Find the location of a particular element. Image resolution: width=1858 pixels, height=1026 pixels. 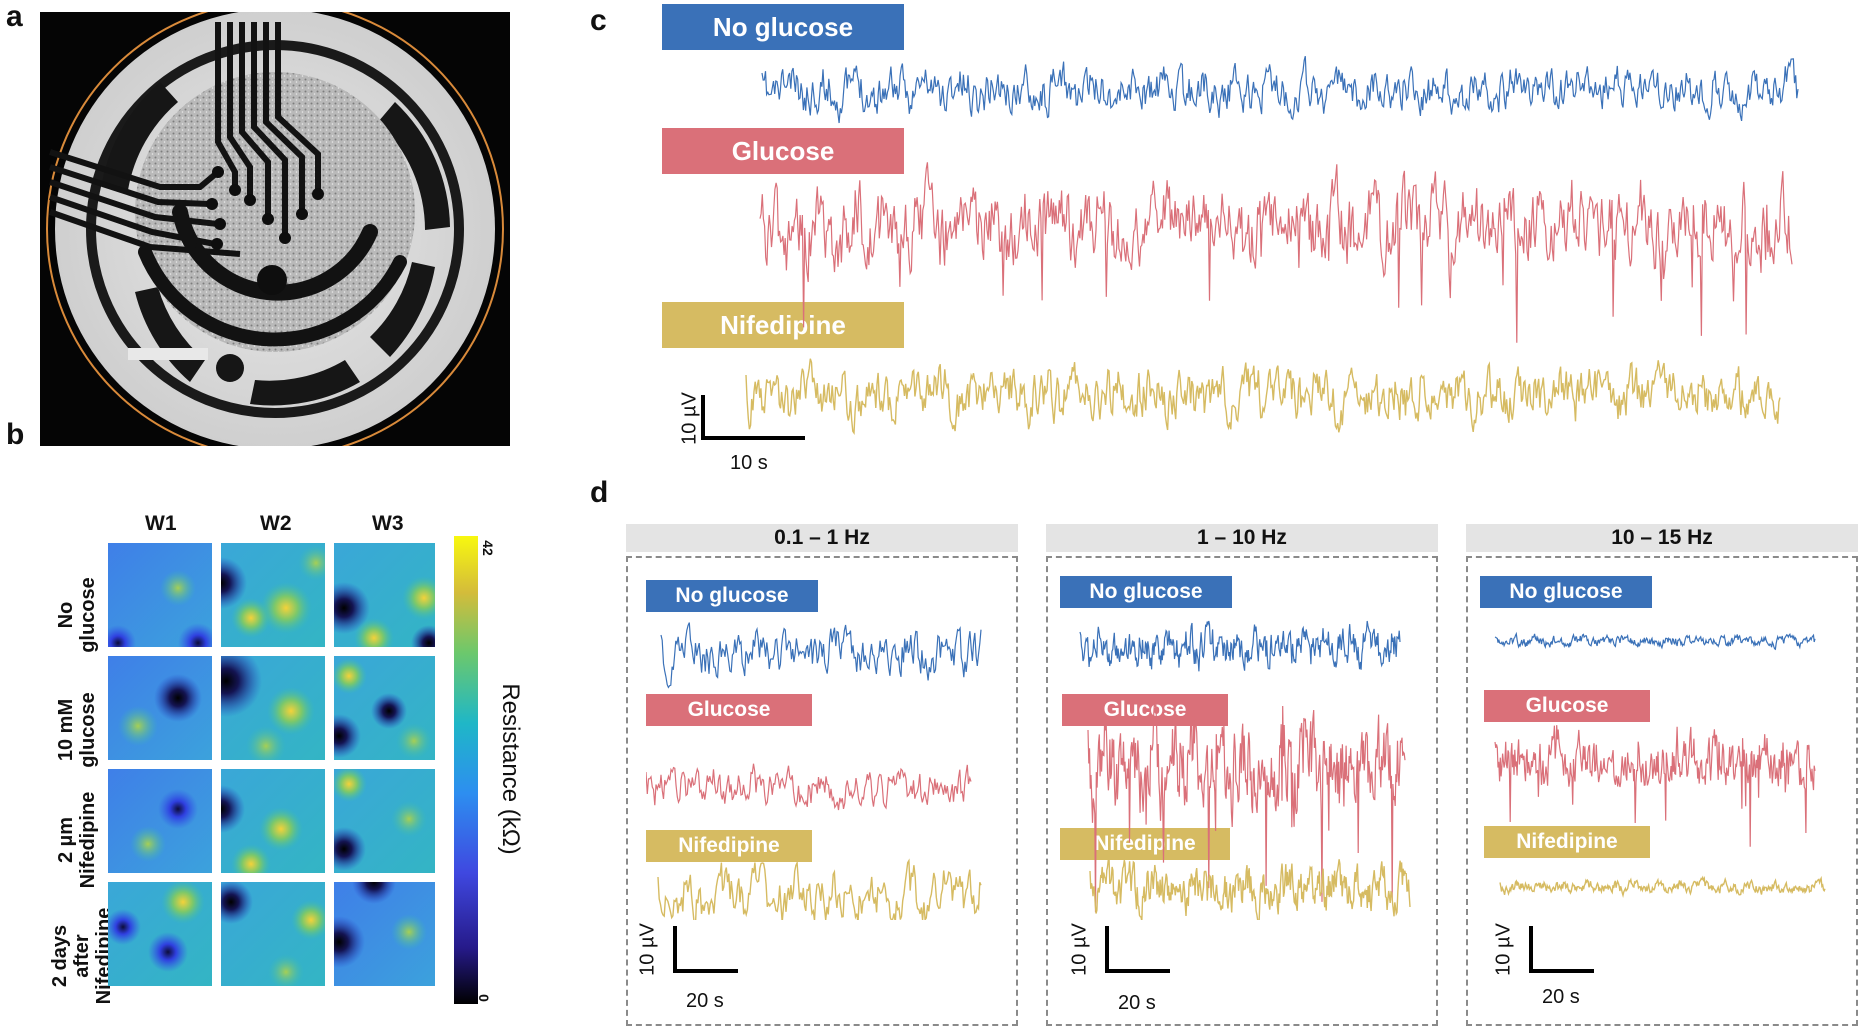

scale-bar-c is located at coordinates (753, 417).